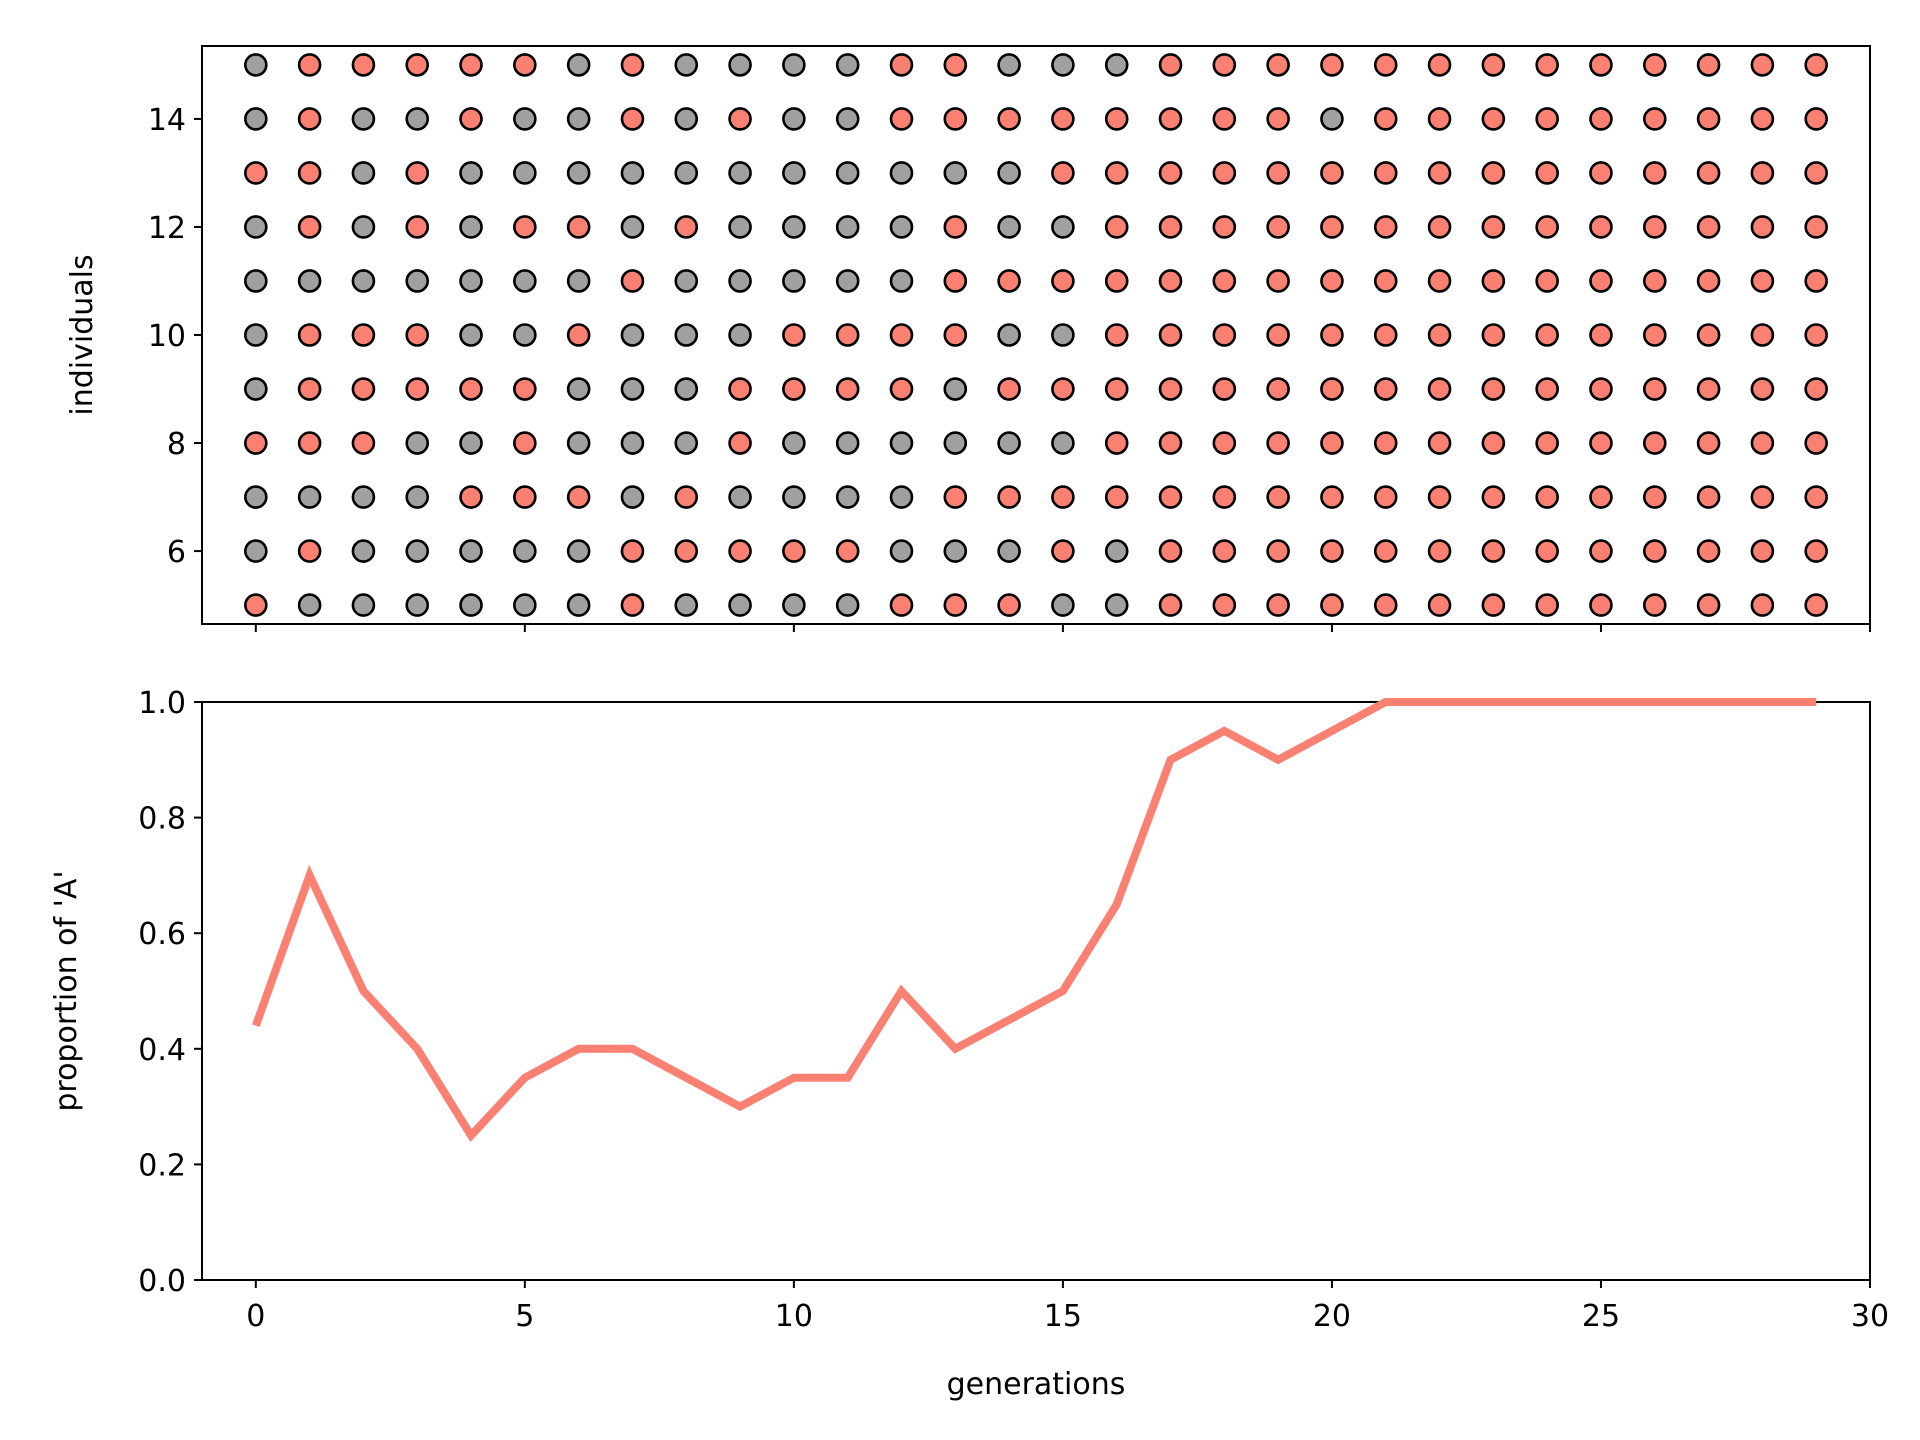  I want to click on y-tick-label: 0.6, so click(162, 934).